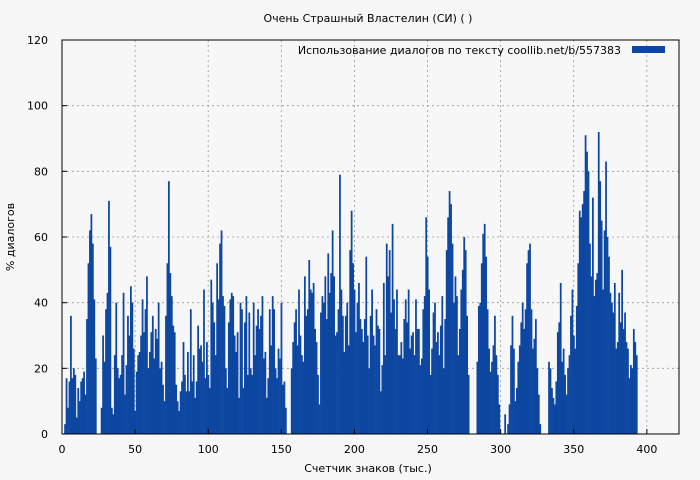 This screenshot has width=700, height=480. Describe the element at coordinates (368, 468) in the screenshot. I see `x-axis-label: Счетчик знаков (тыс.)` at that location.